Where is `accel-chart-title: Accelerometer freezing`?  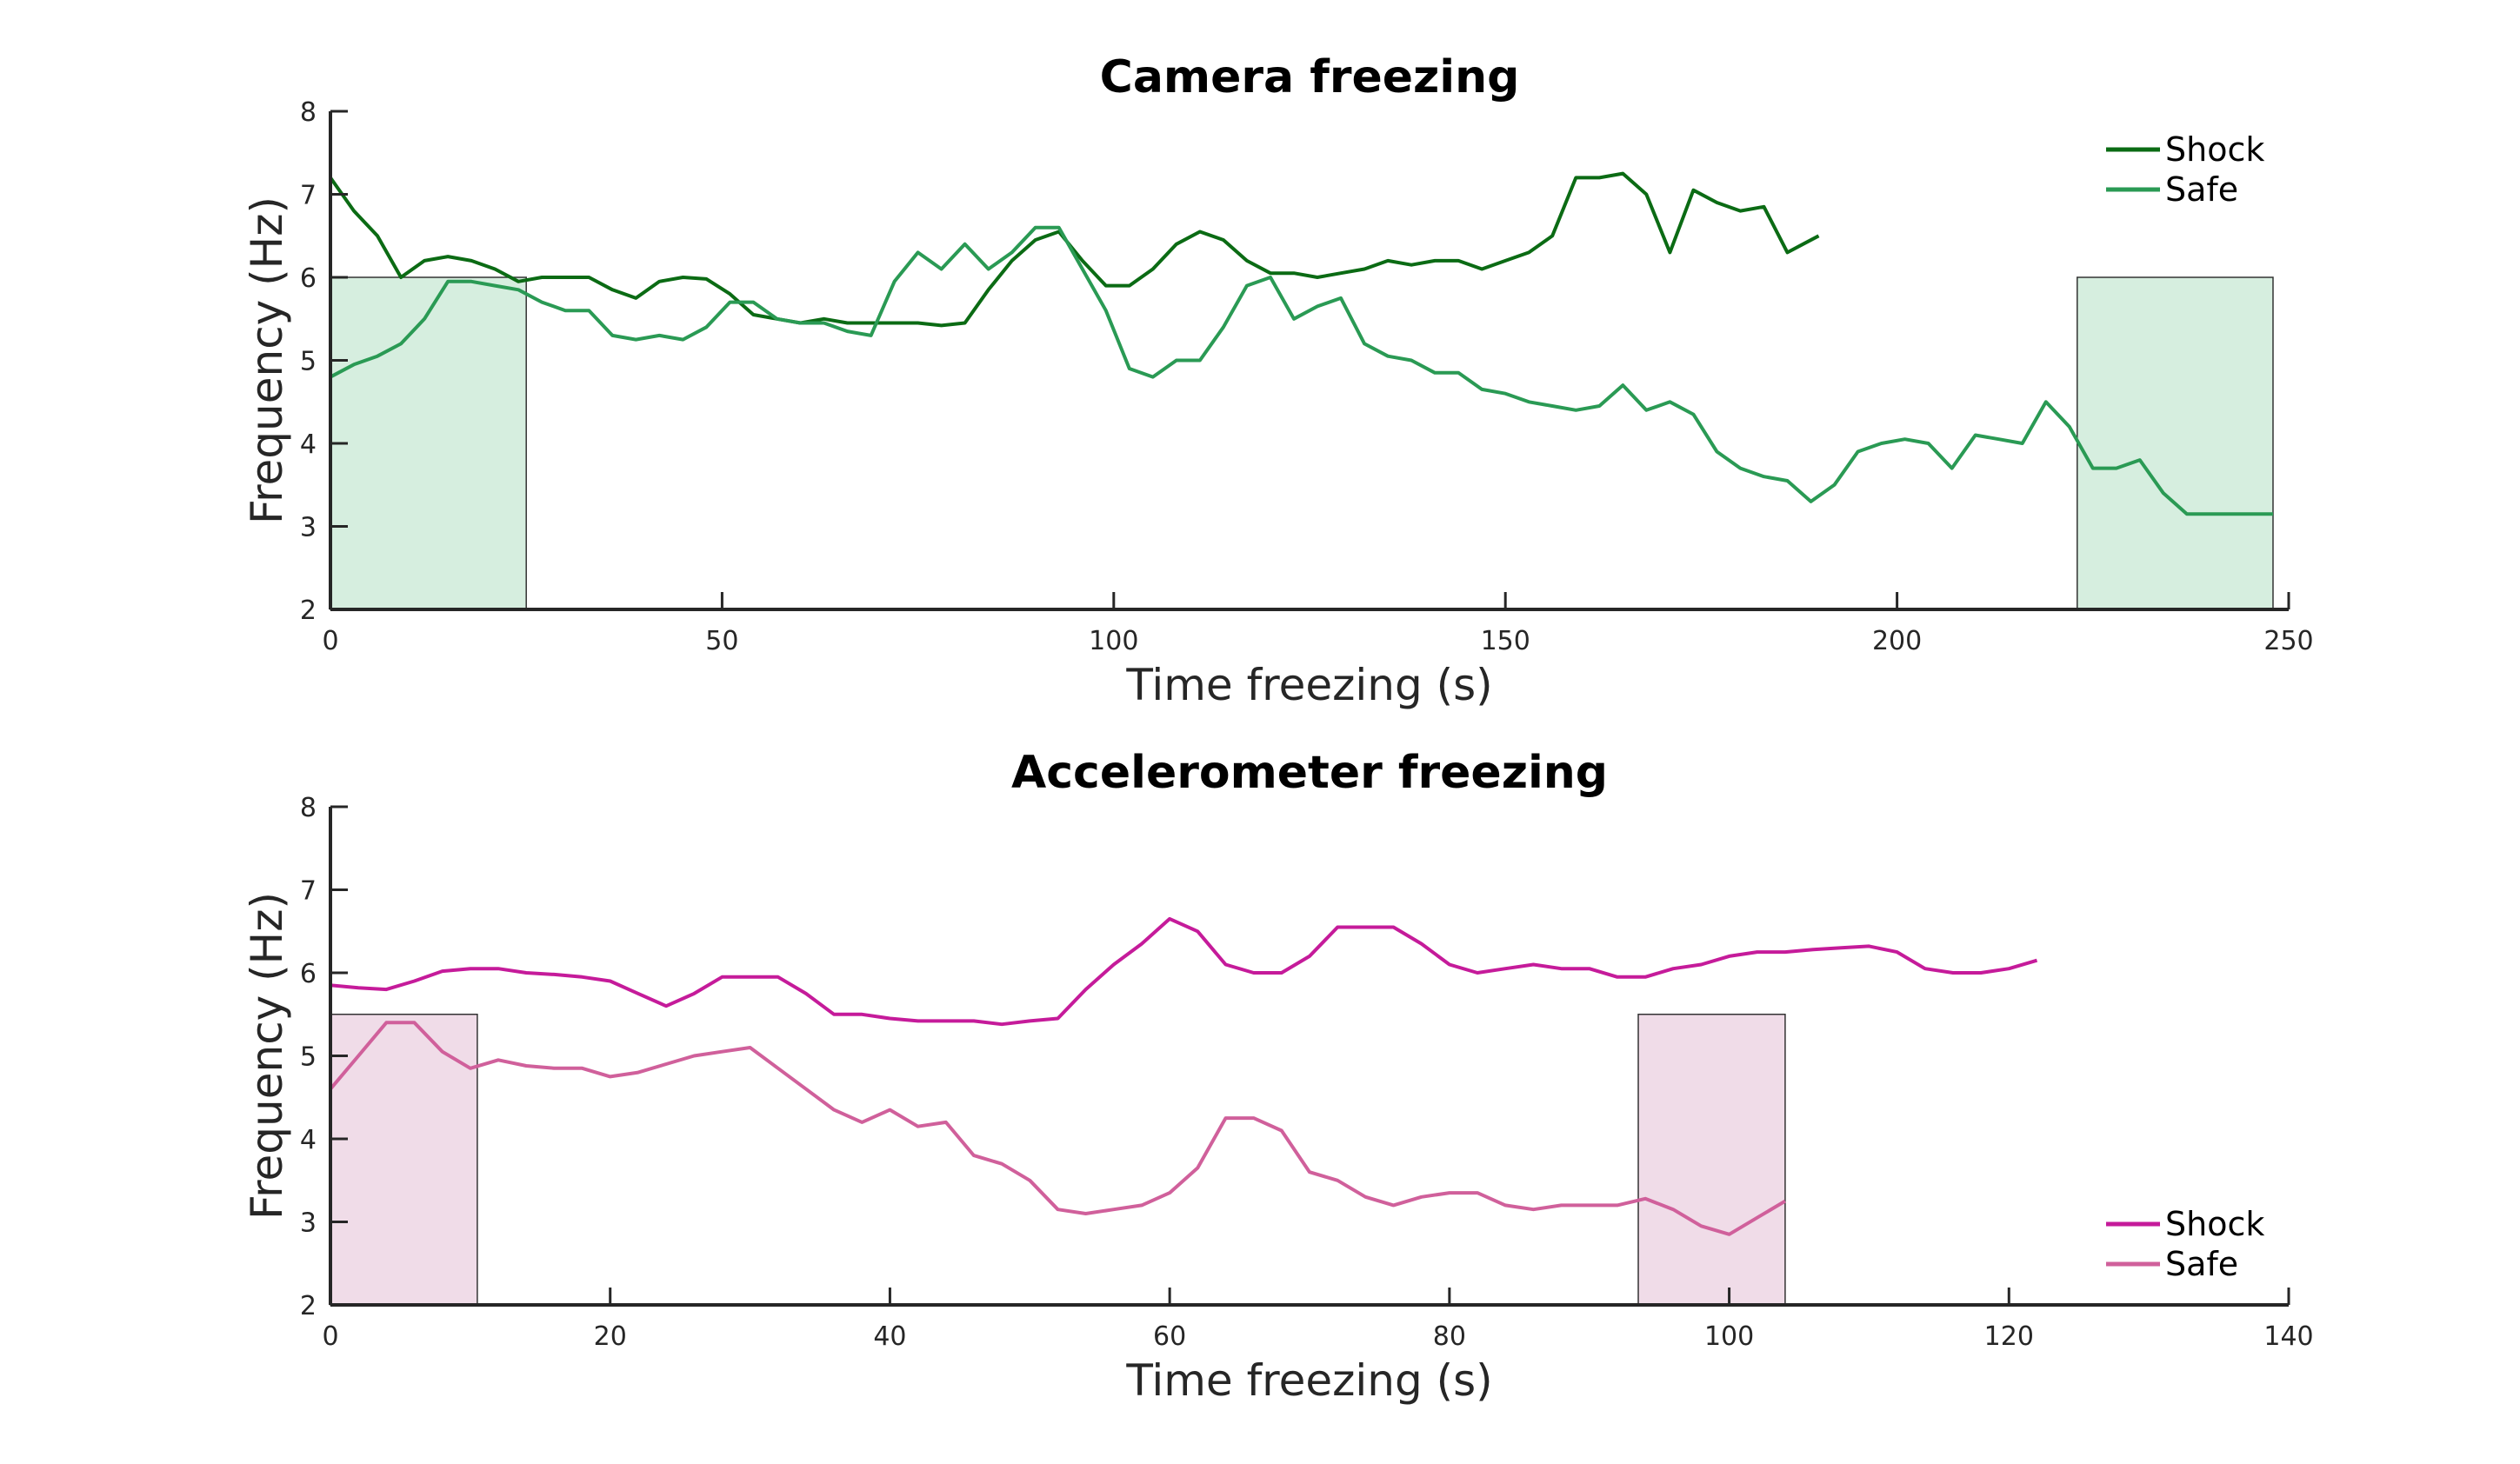
accel-chart-title: Accelerometer freezing is located at coordinates (1309, 773).